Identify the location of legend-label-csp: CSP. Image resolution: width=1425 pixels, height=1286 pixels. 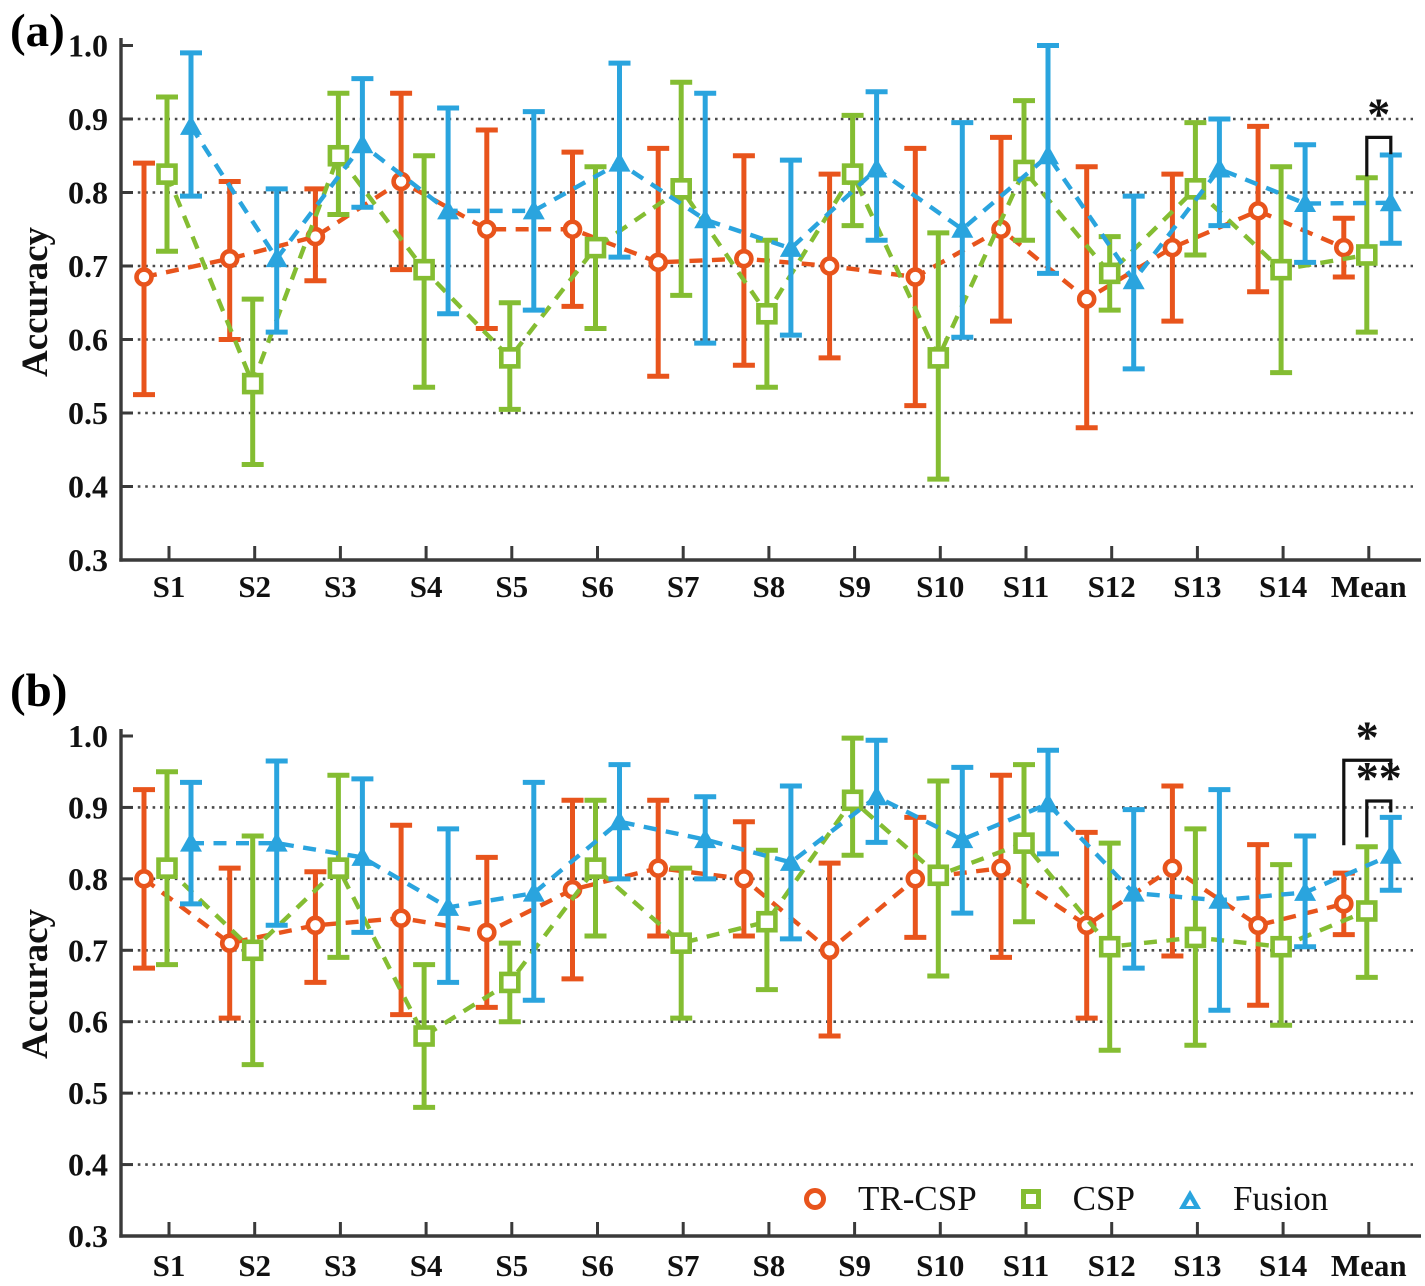
(1103, 1198).